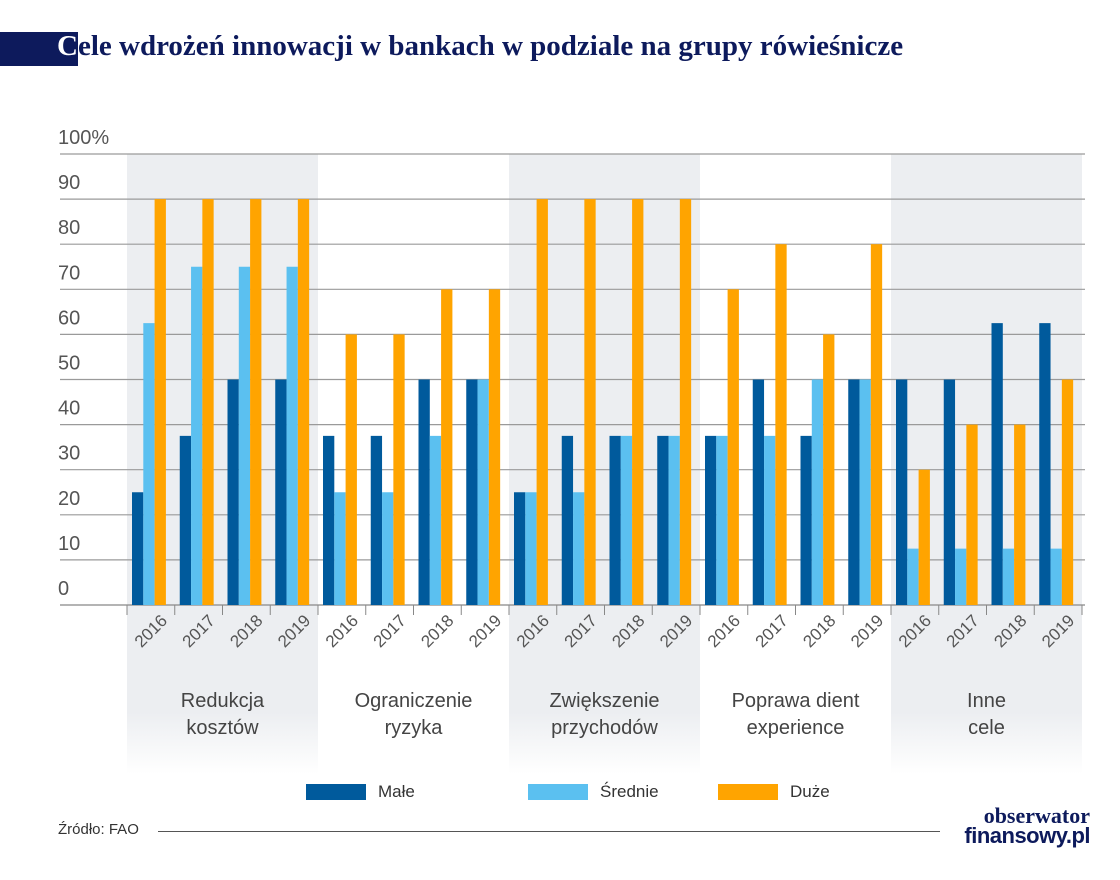 This screenshot has height=880, width=1120. Describe the element at coordinates (39, 49) in the screenshot. I see `title-accent-bar` at that location.